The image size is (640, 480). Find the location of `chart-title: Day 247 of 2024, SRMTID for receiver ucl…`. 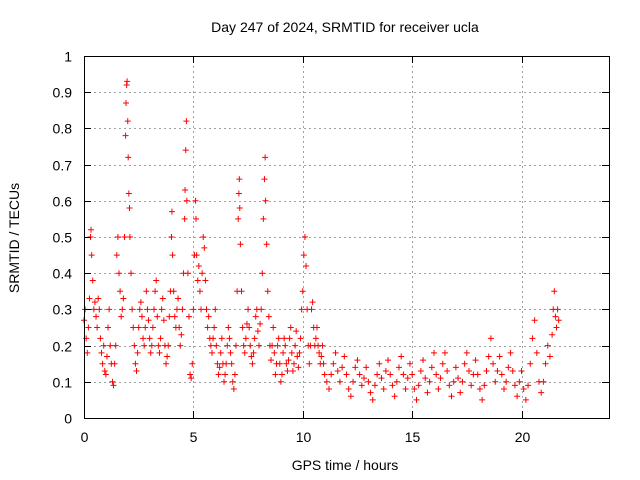

chart-title: Day 247 of 2024, SRMTID for receiver ucl… is located at coordinates (345, 27).